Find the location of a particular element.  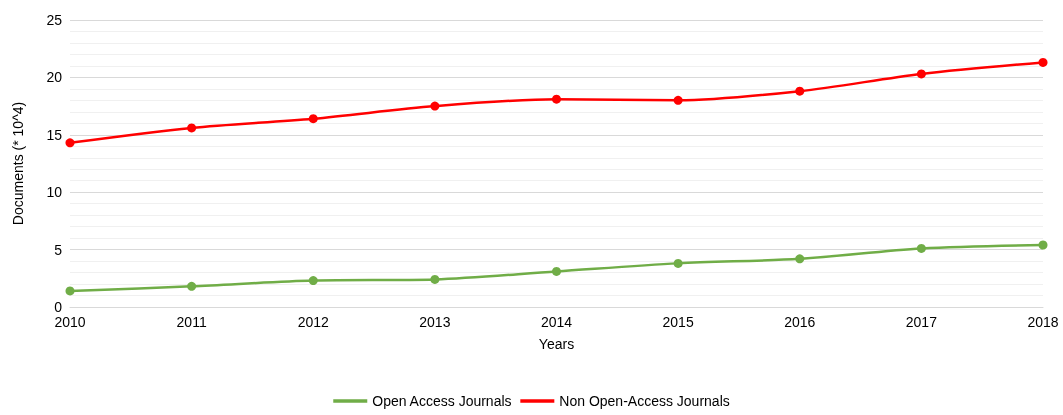

y-tick-label: 0 is located at coordinates (58, 307).